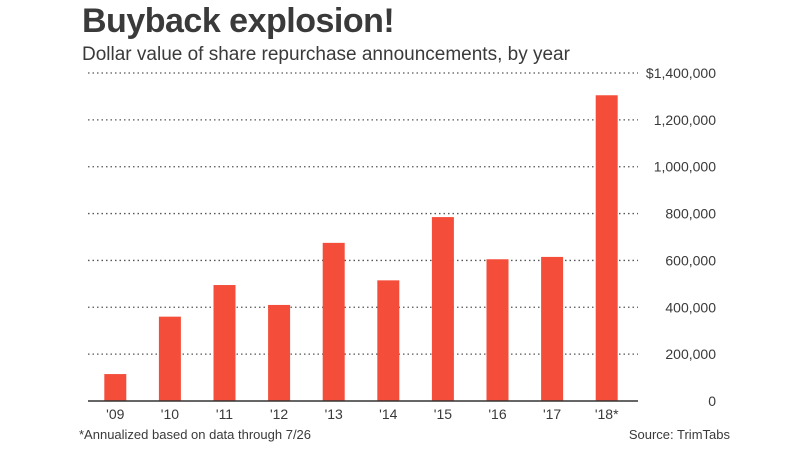  What do you see at coordinates (238, 21) in the screenshot?
I see `chart-title: Buyback explosion!` at bounding box center [238, 21].